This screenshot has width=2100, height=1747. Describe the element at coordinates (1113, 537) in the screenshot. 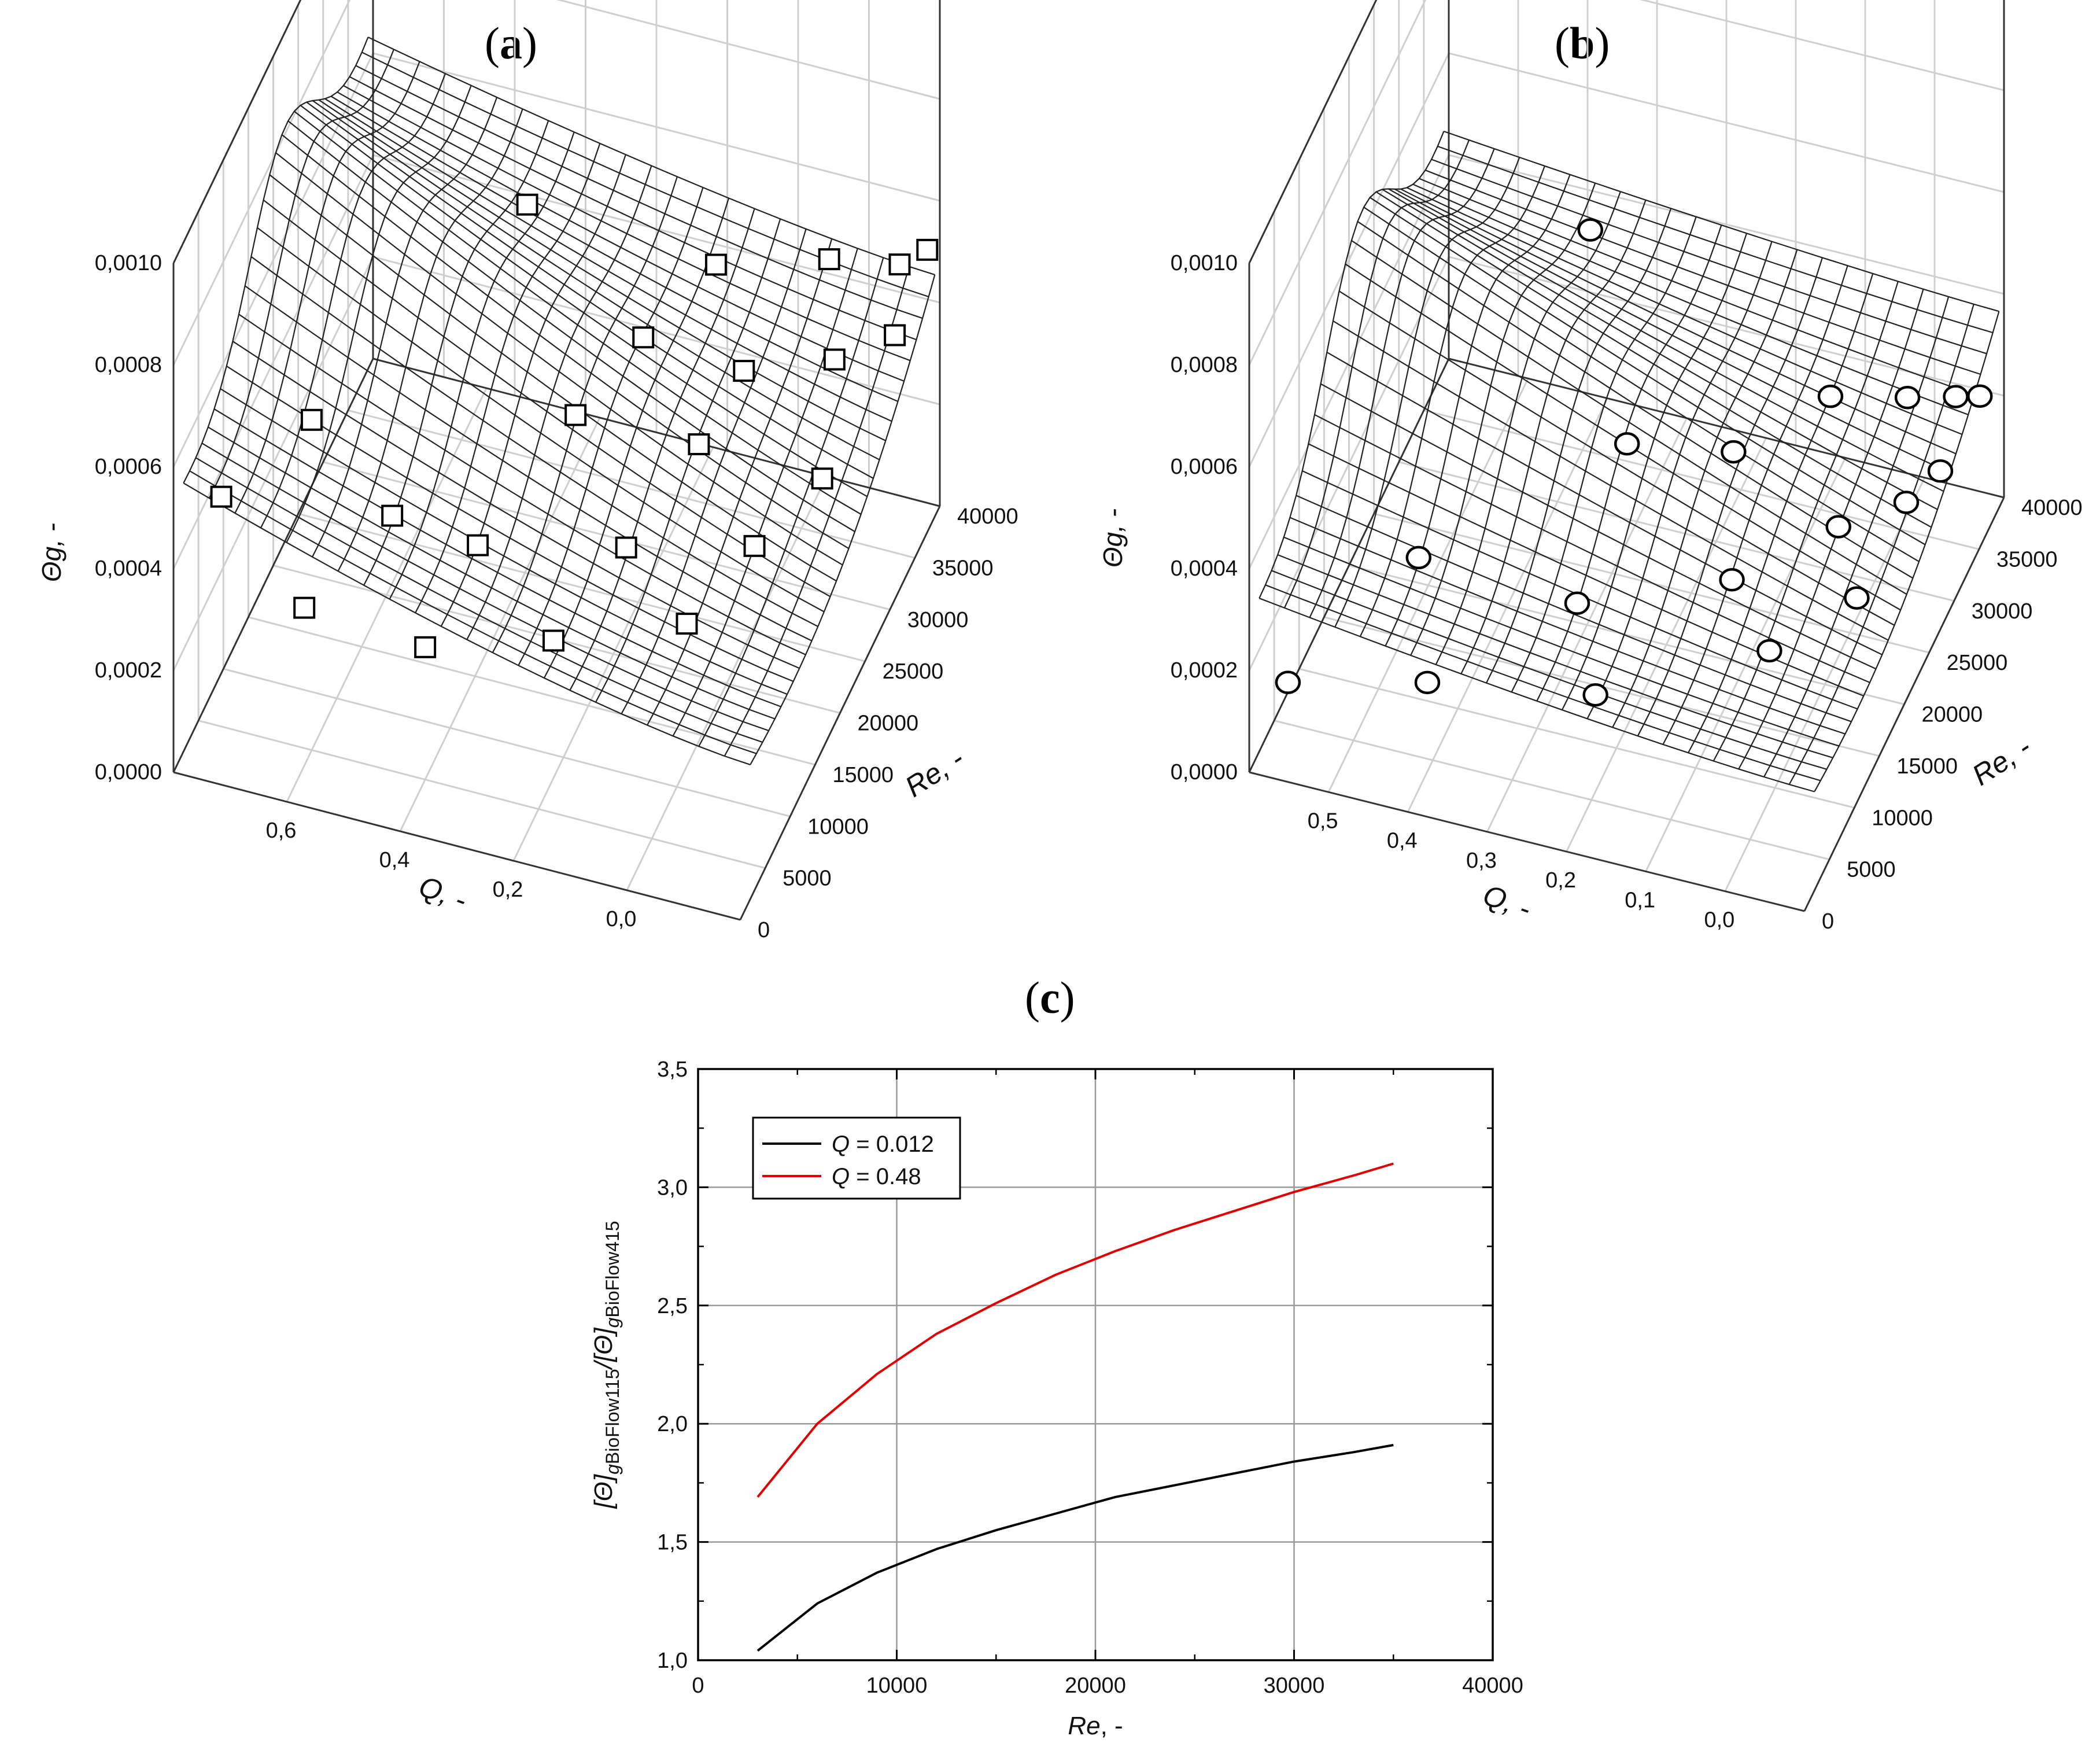

I see `z-axis-label: Θg, -` at that location.